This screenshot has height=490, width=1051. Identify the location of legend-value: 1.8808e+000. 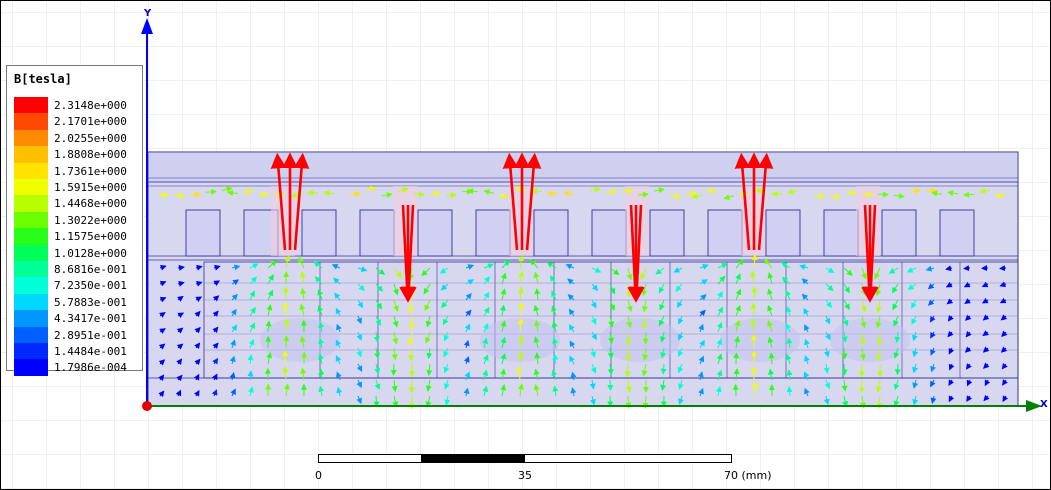
(90, 155).